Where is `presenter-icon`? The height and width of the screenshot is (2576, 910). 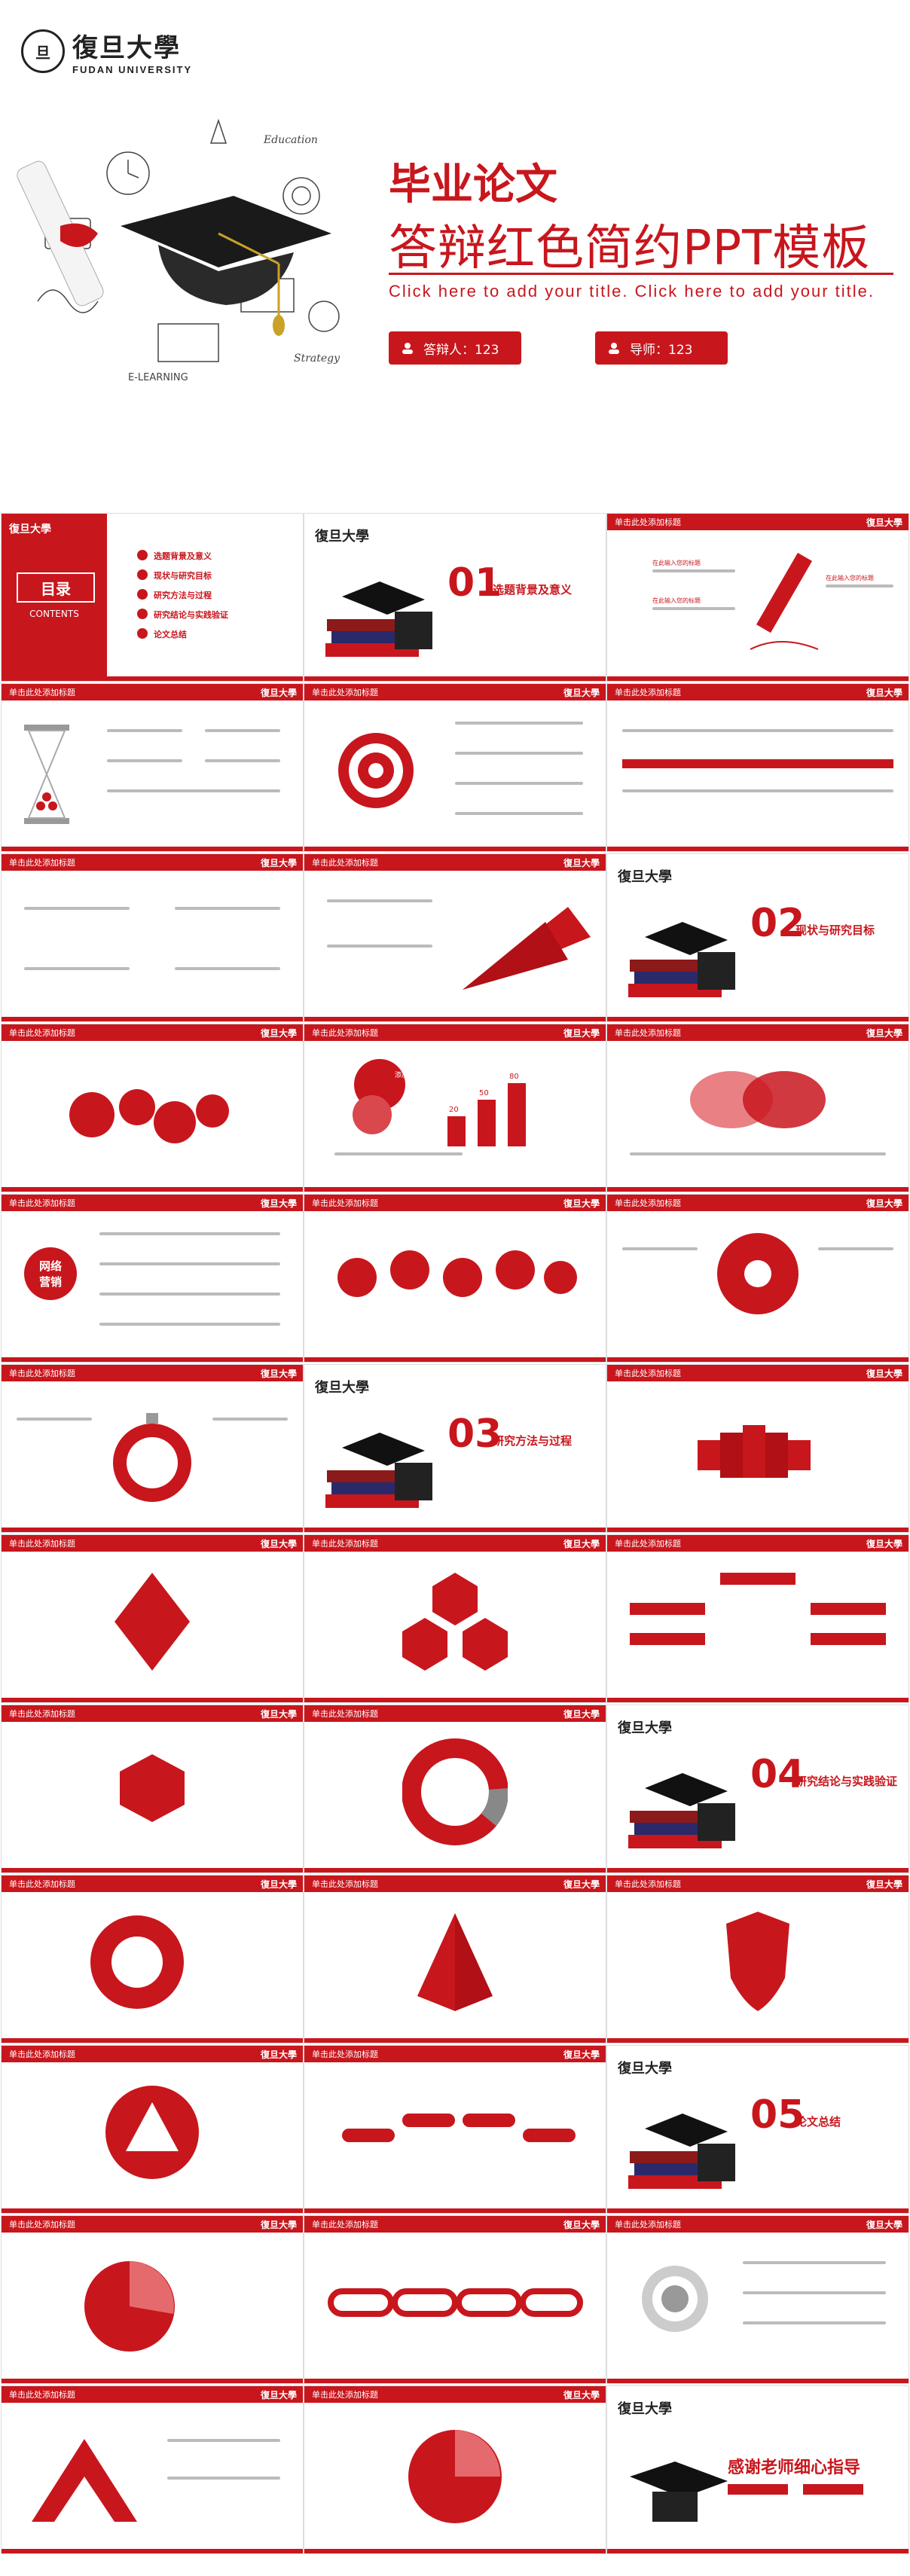
presenter-icon is located at coordinates (407, 349).